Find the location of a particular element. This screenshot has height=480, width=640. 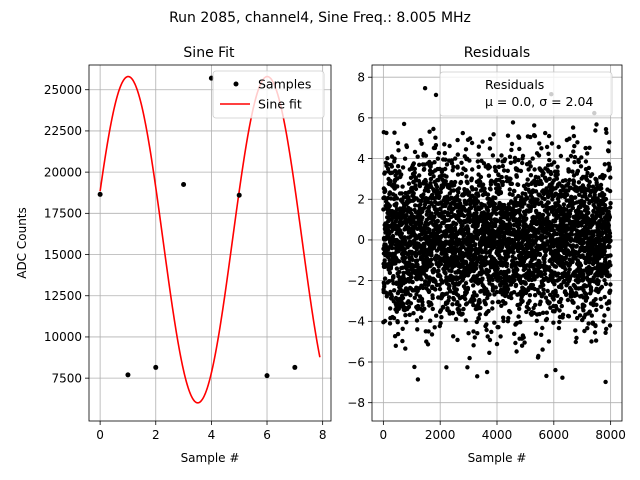

sample-point is located at coordinates (156, 367).